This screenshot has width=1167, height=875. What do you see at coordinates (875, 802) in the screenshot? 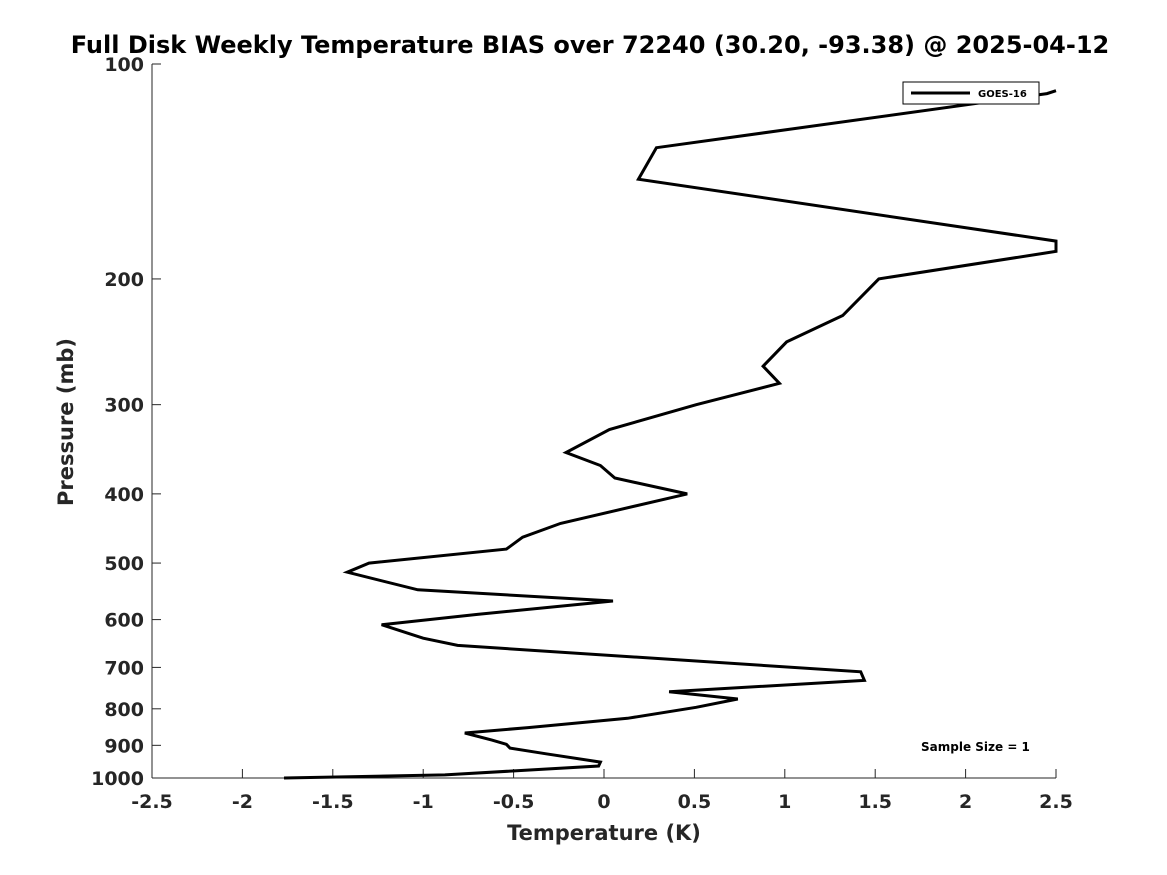
I see `x-tick-label: 1.5` at bounding box center [875, 802].